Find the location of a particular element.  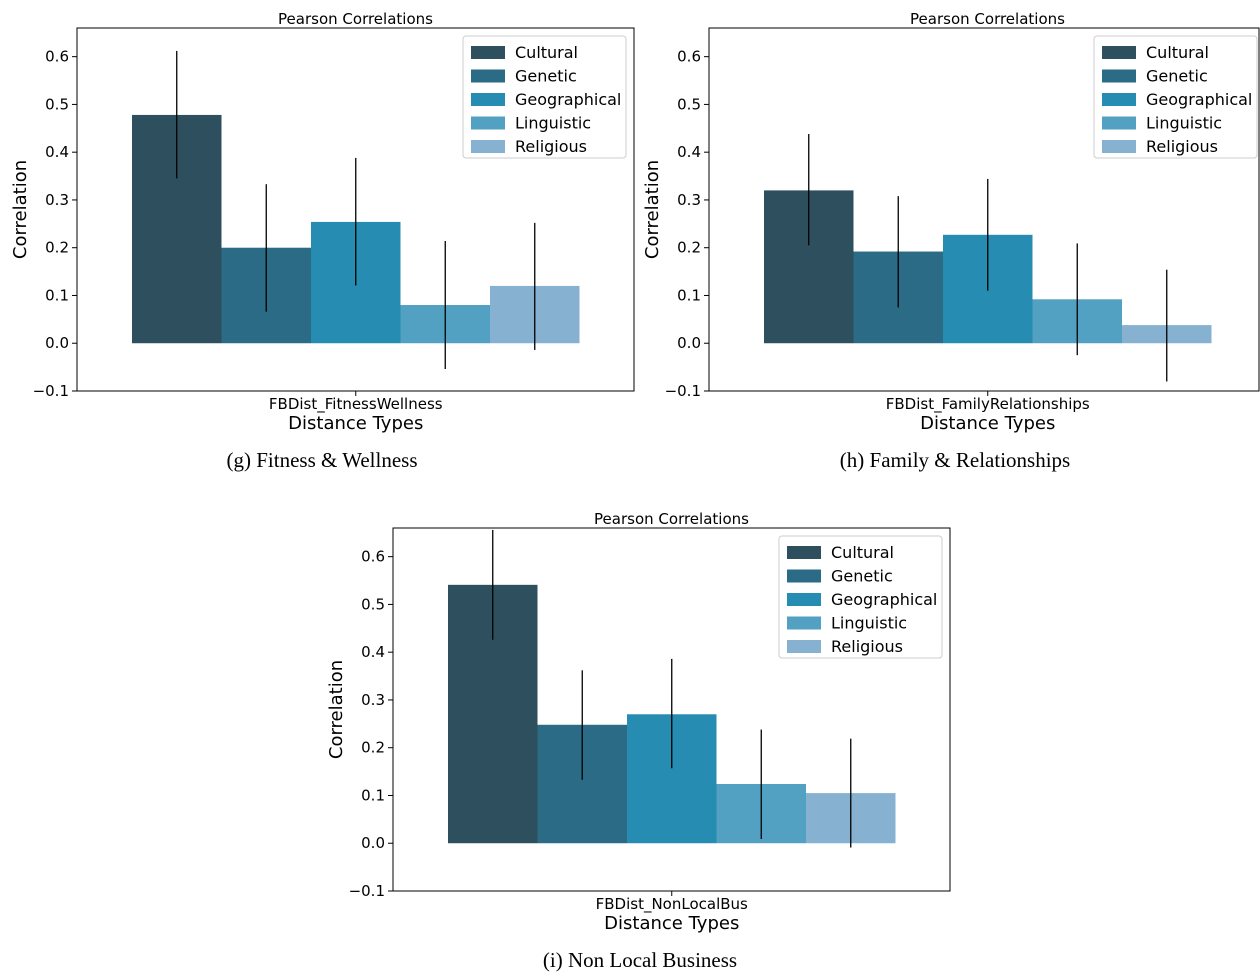

x-tick-label: FBDist_FamilyRelationships is located at coordinates (988, 404).